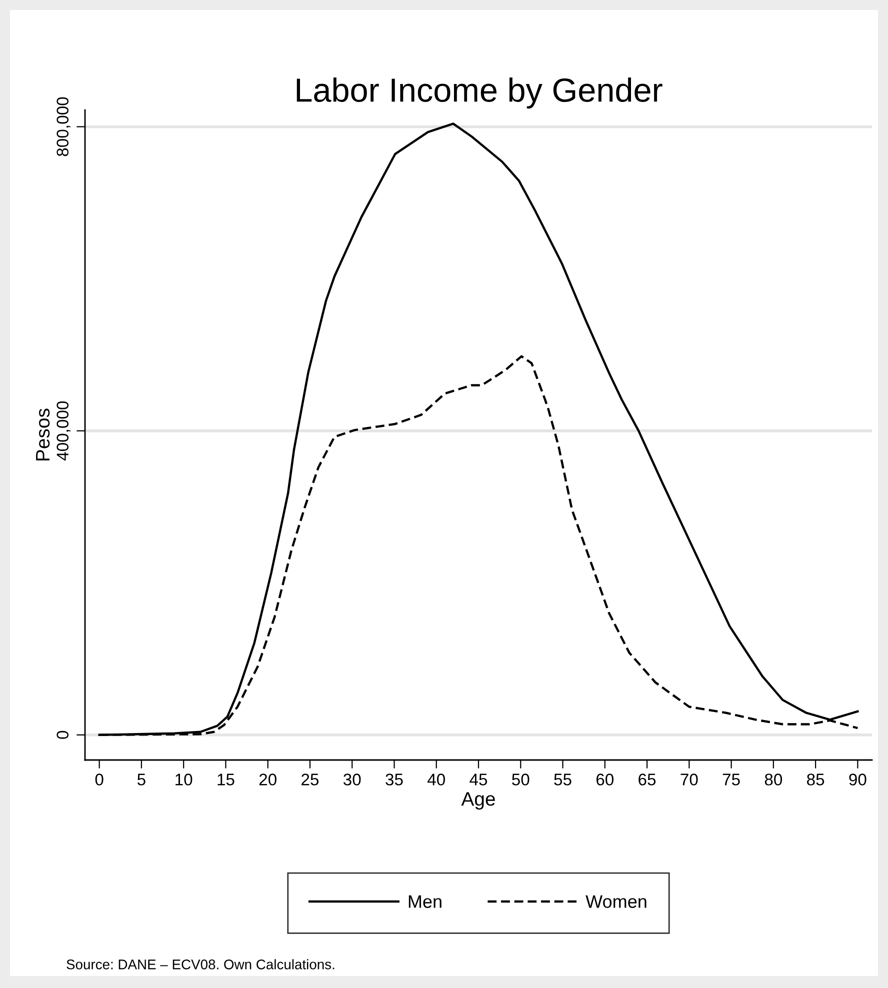 This screenshot has width=888, height=988. What do you see at coordinates (647, 780) in the screenshot?
I see `x-tick-label: 65` at bounding box center [647, 780].